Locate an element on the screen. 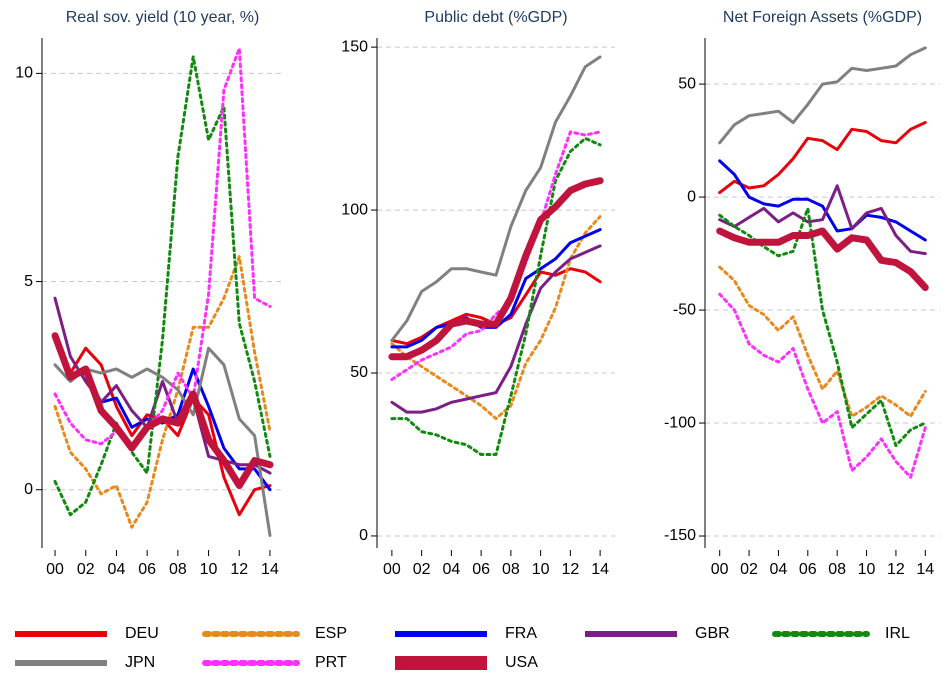 The width and height of the screenshot is (944, 675). y-tick-label: 150 is located at coordinates (354, 46).